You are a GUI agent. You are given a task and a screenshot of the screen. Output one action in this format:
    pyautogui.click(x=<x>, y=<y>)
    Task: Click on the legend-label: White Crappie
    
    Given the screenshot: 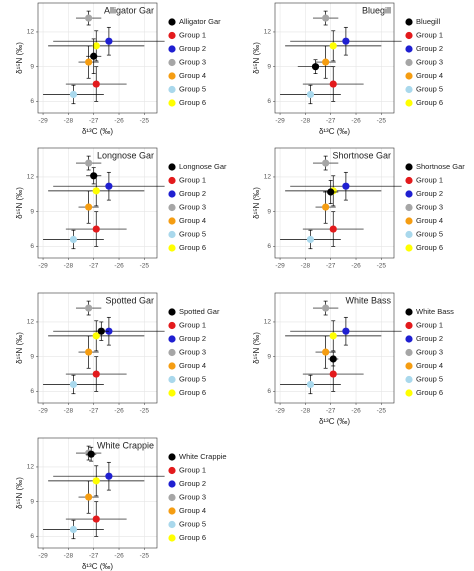 What is the action you would take?
    pyautogui.click(x=203, y=456)
    